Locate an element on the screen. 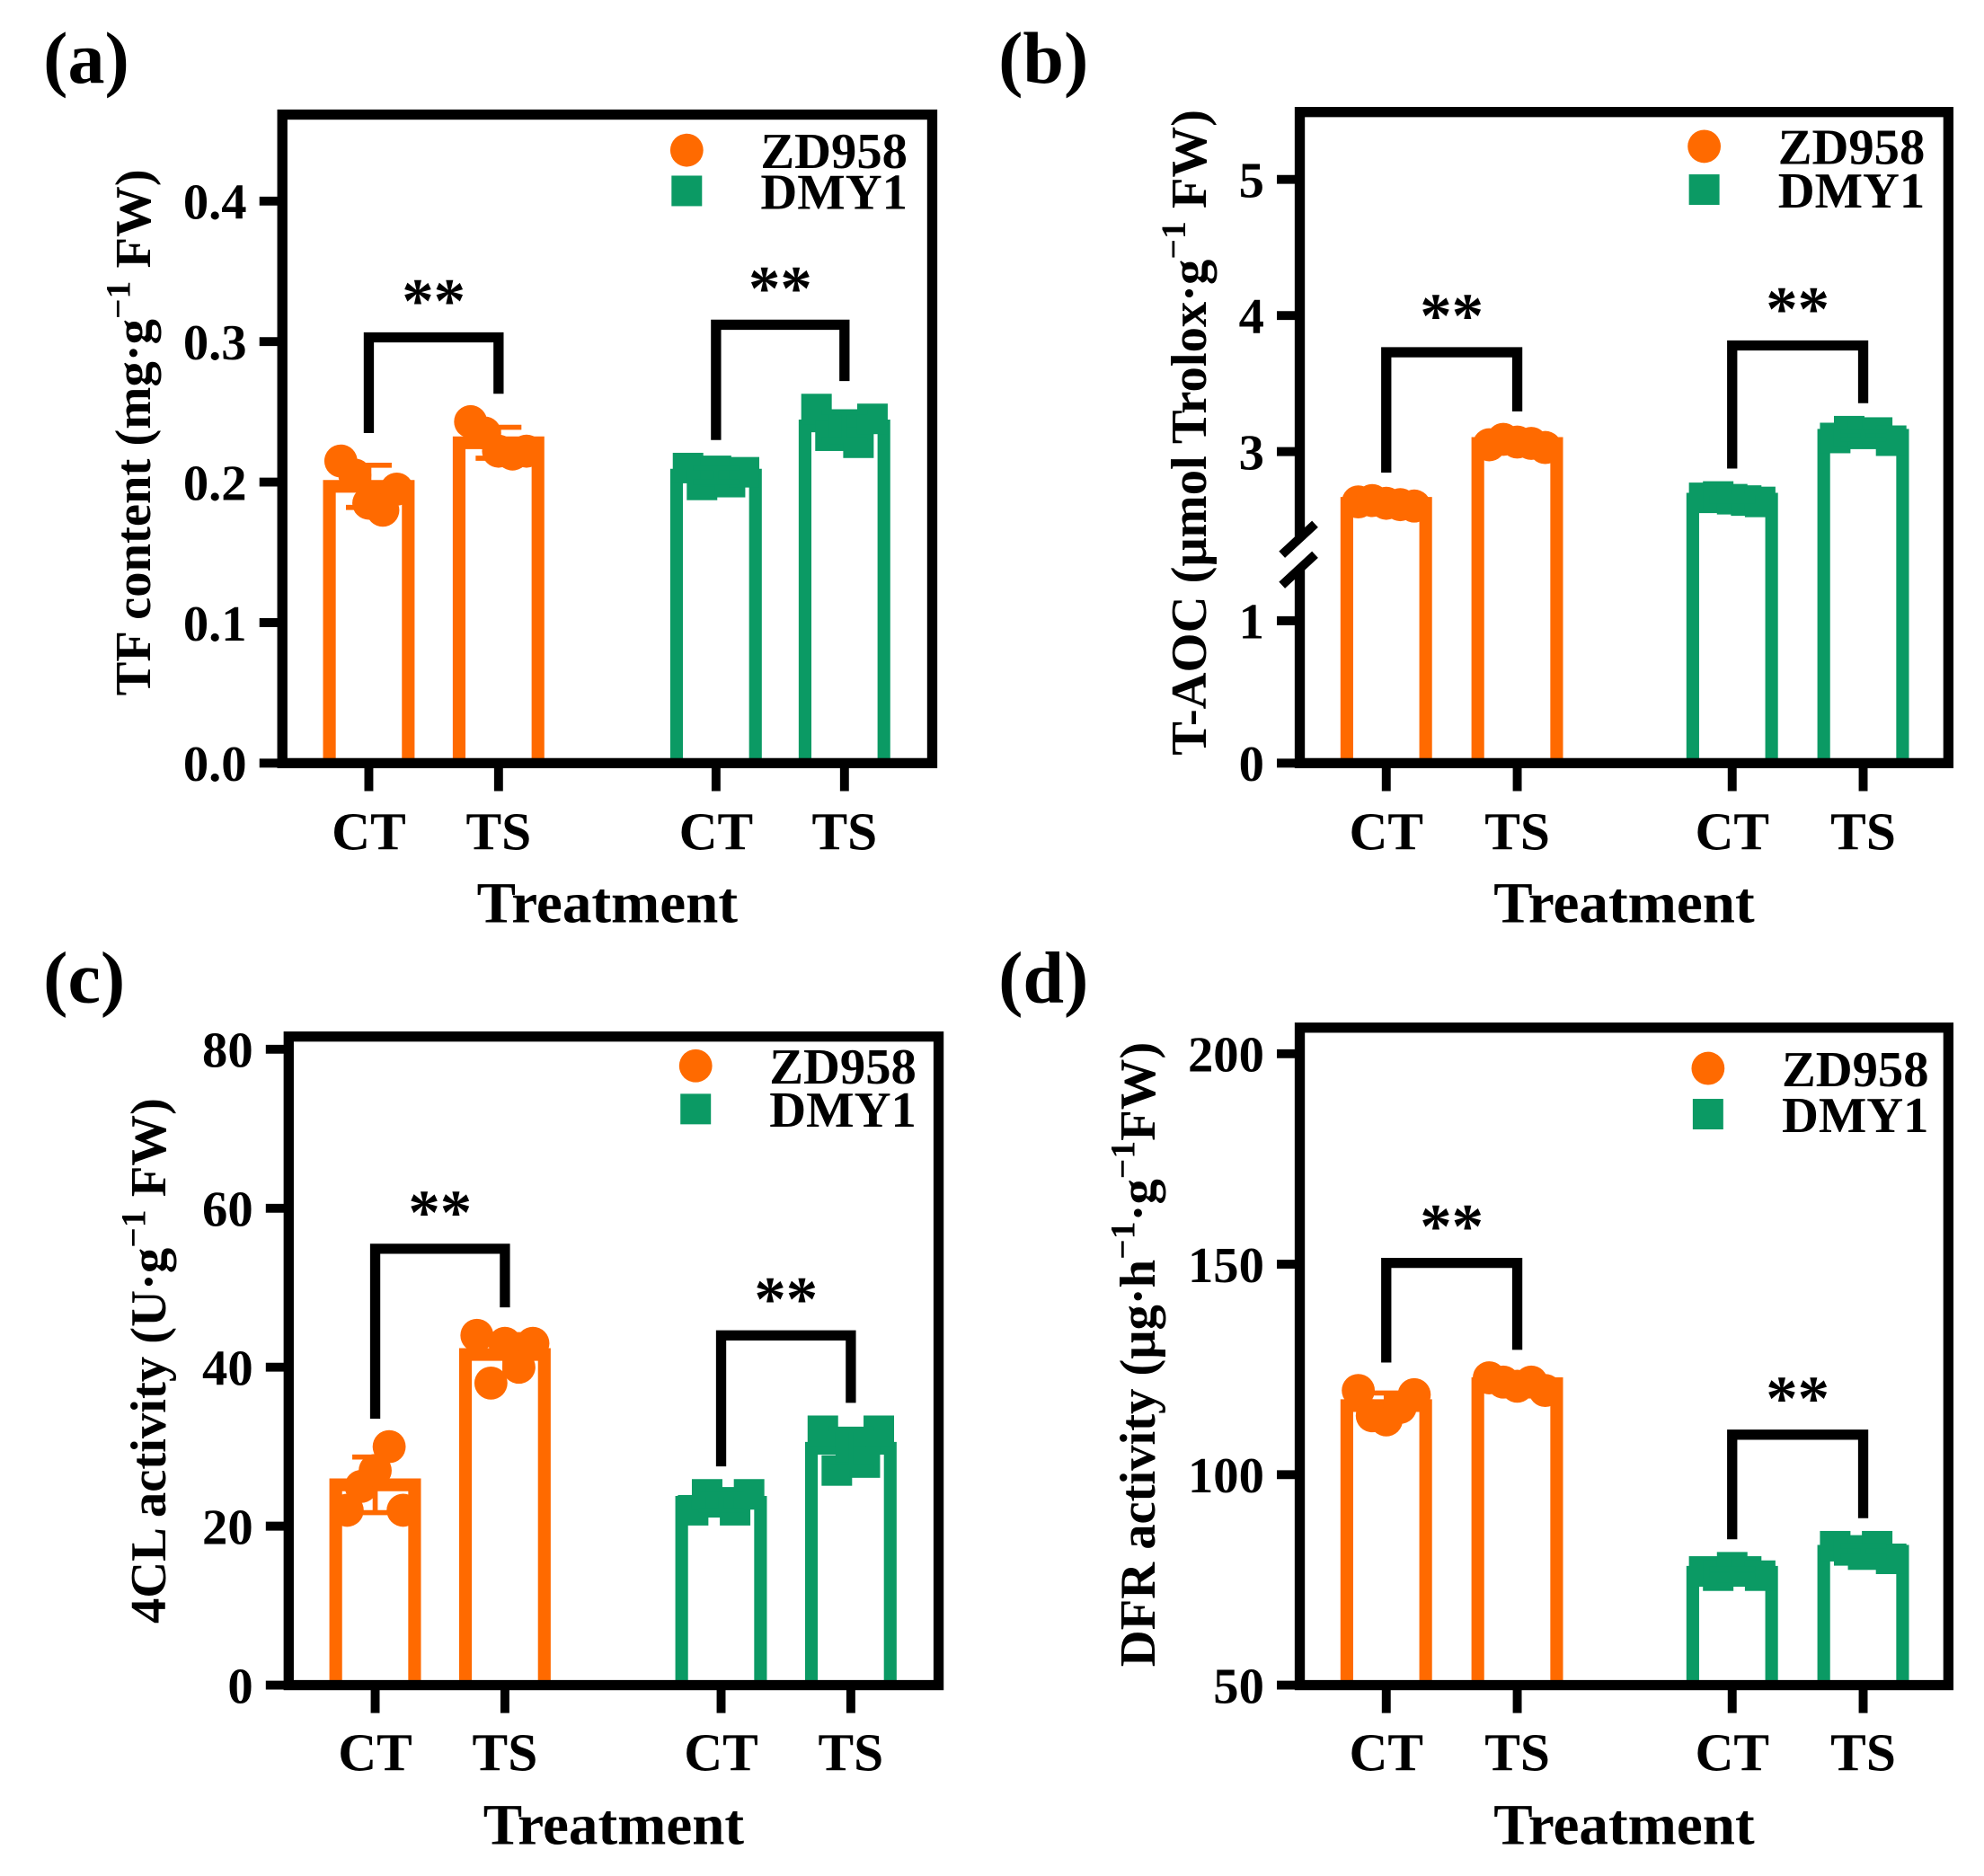  y-tick-label: 3 is located at coordinates (1251, 453).